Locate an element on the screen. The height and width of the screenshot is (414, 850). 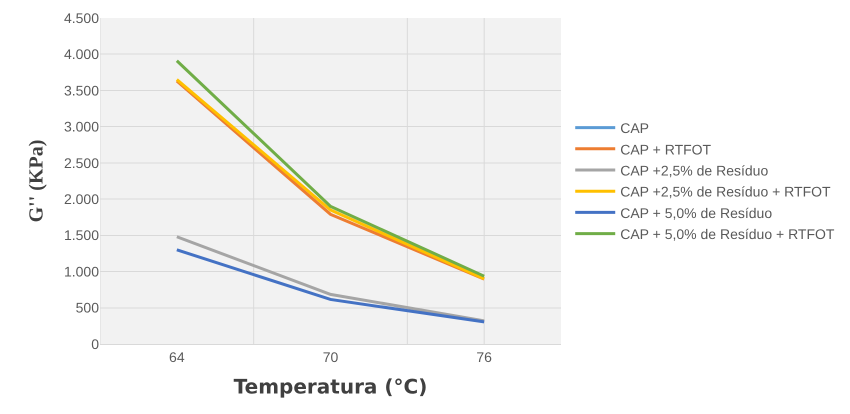
y-tick-label: 4.500 is located at coordinates (82, 18).